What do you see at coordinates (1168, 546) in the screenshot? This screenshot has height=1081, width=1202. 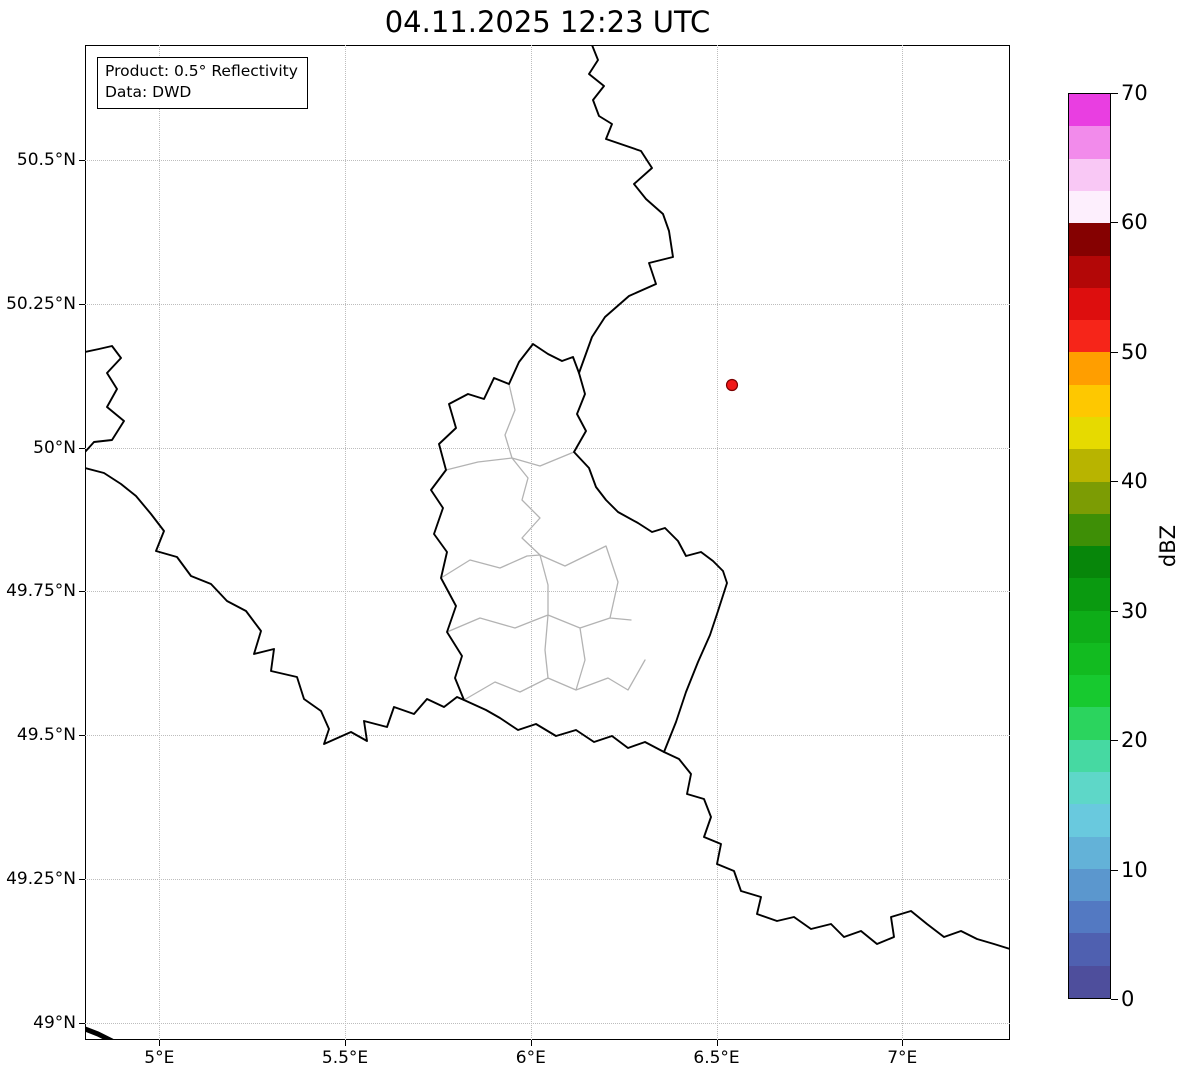 I see `colorbar-axis-label: dBZ` at bounding box center [1168, 546].